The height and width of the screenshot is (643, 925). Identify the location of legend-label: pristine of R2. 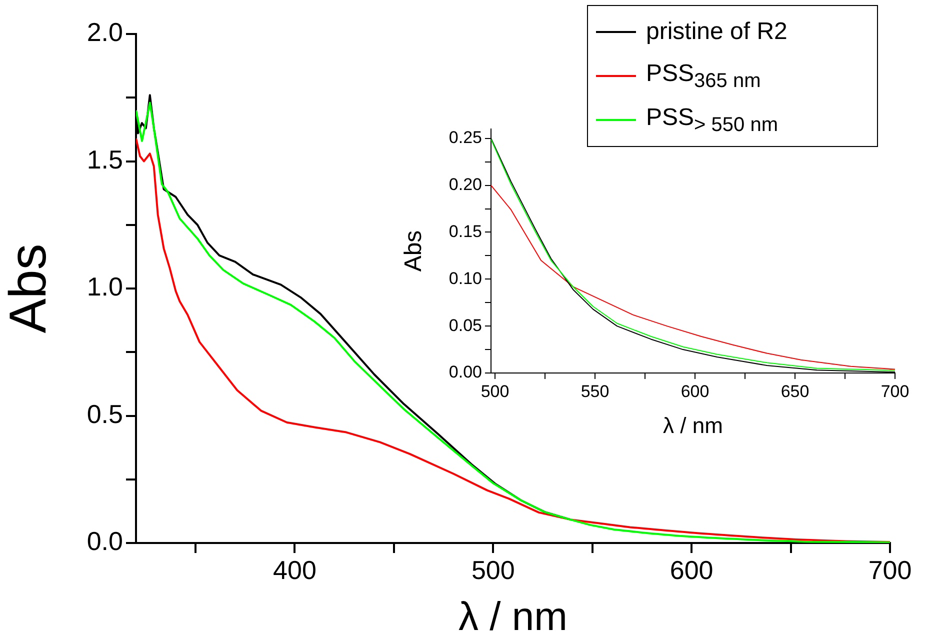
(717, 32).